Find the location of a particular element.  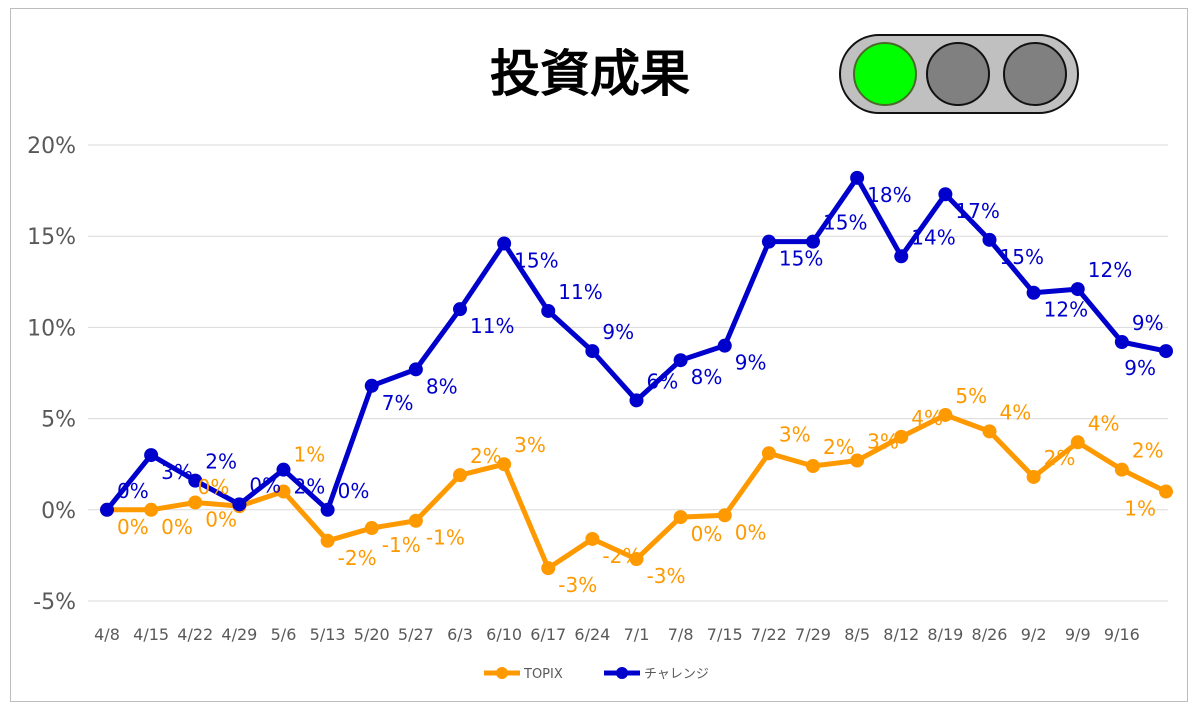

data-label: 6% is located at coordinates (663, 381).